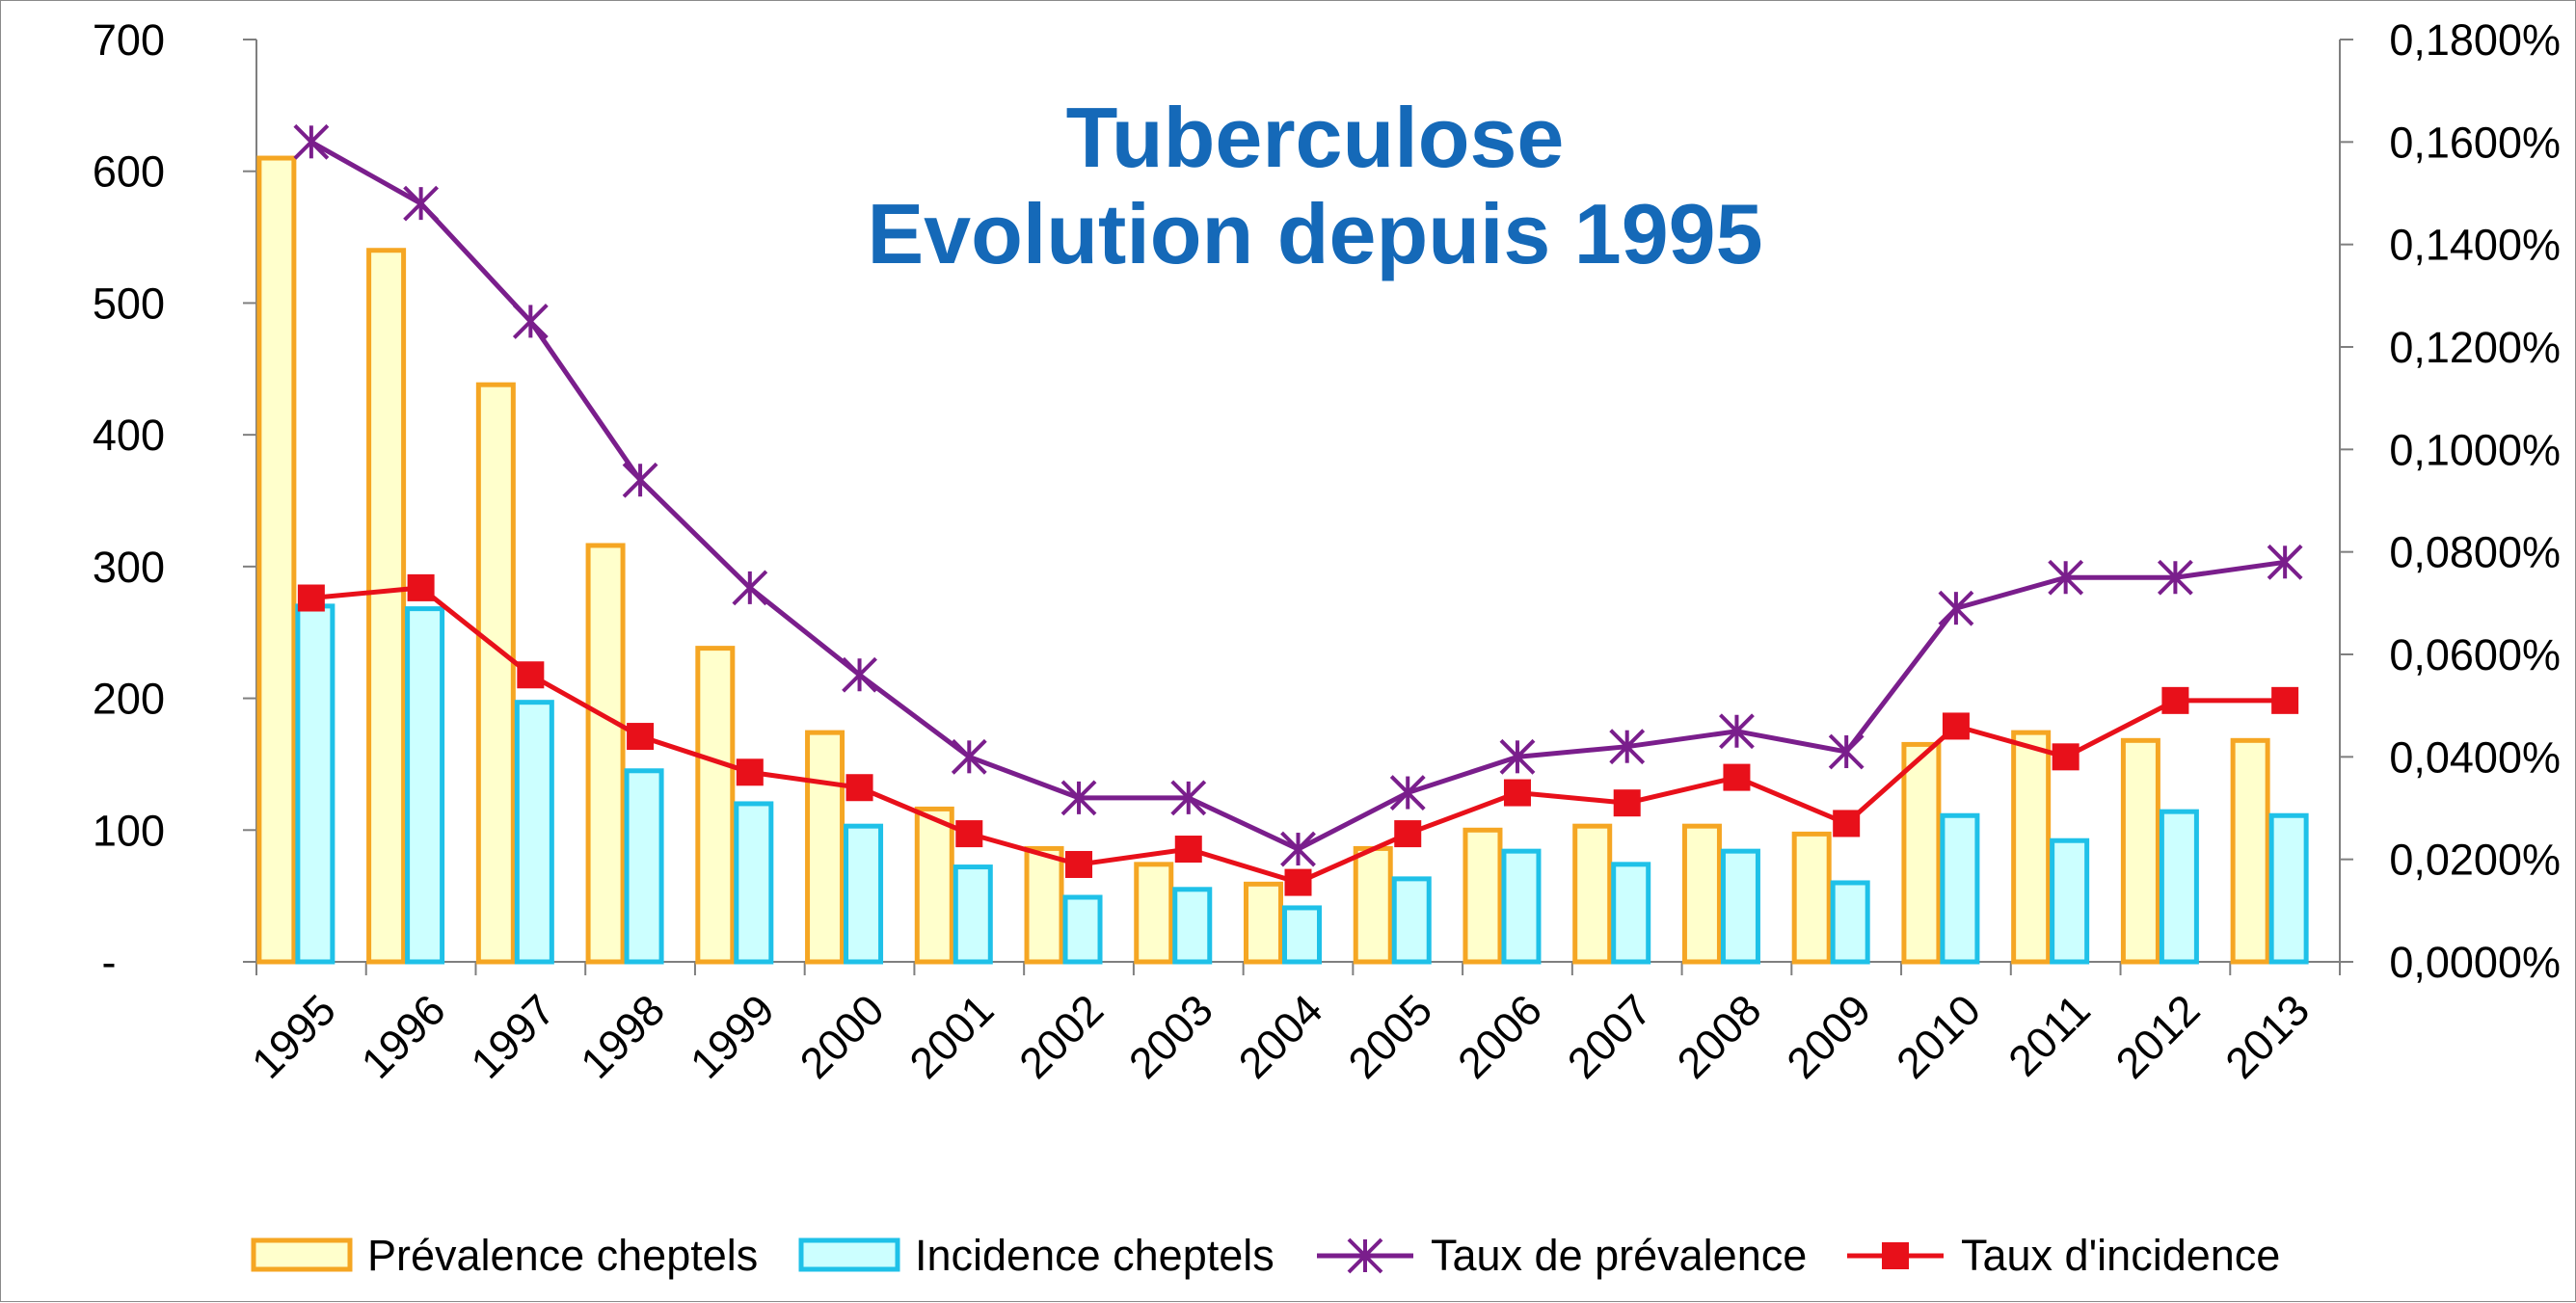 This screenshot has height=1303, width=2576. Describe the element at coordinates (513, 1036) in the screenshot. I see `x-tick-label: 1997` at that location.